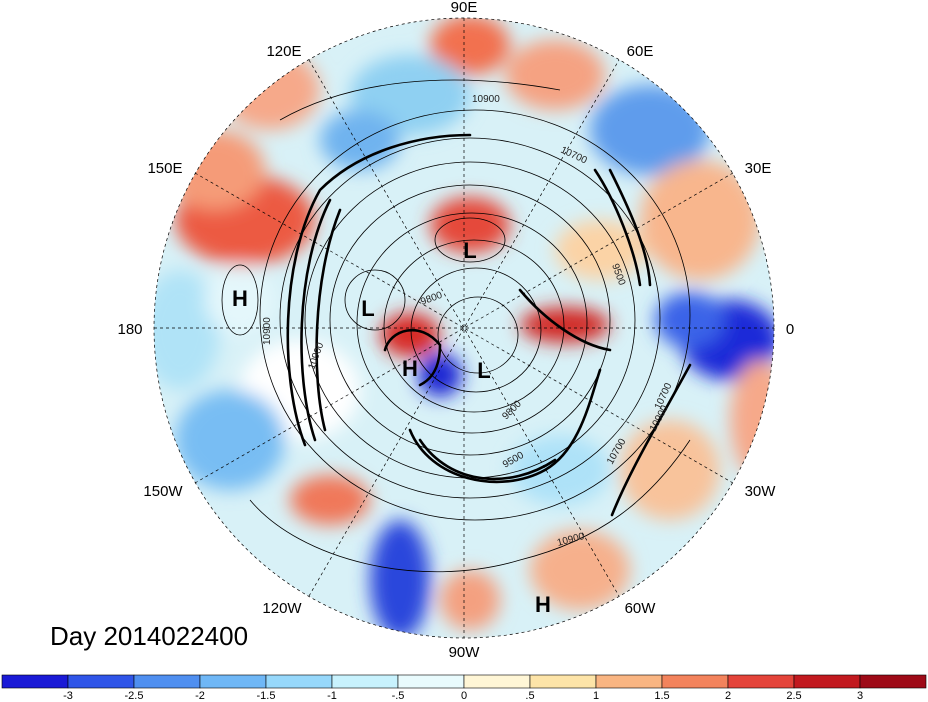 This screenshot has height=702, width=928. I want to click on colorbar-tick-label: 2, so click(728, 696).